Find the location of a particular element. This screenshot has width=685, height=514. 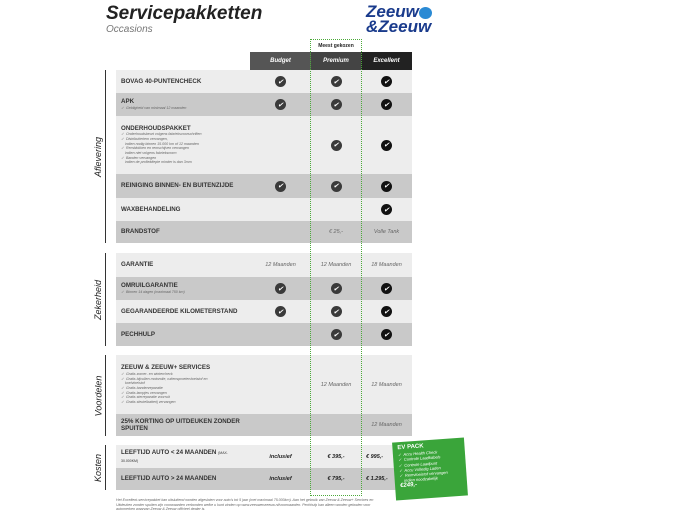

row-label-cell: GARANTIE is located at coordinates (183, 265).